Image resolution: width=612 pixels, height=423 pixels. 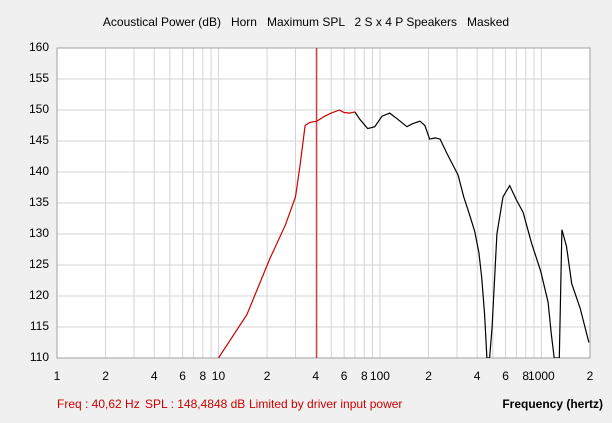 What do you see at coordinates (39, 109) in the screenshot?
I see `y-tick-label: 150` at bounding box center [39, 109].